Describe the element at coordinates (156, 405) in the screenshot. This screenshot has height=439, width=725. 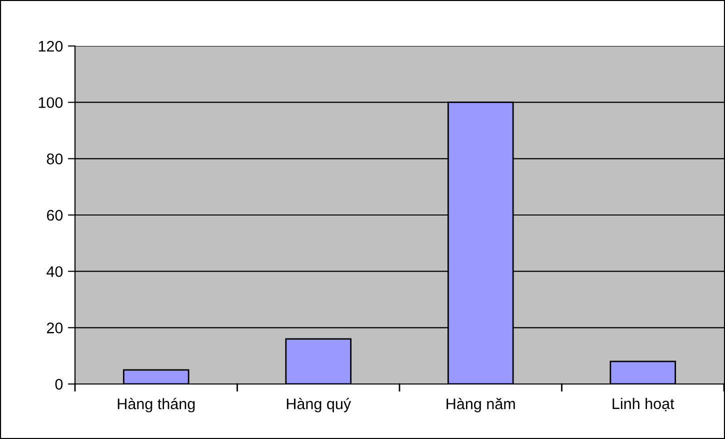
I see `x-tick-label: Hàng tháng` at that location.